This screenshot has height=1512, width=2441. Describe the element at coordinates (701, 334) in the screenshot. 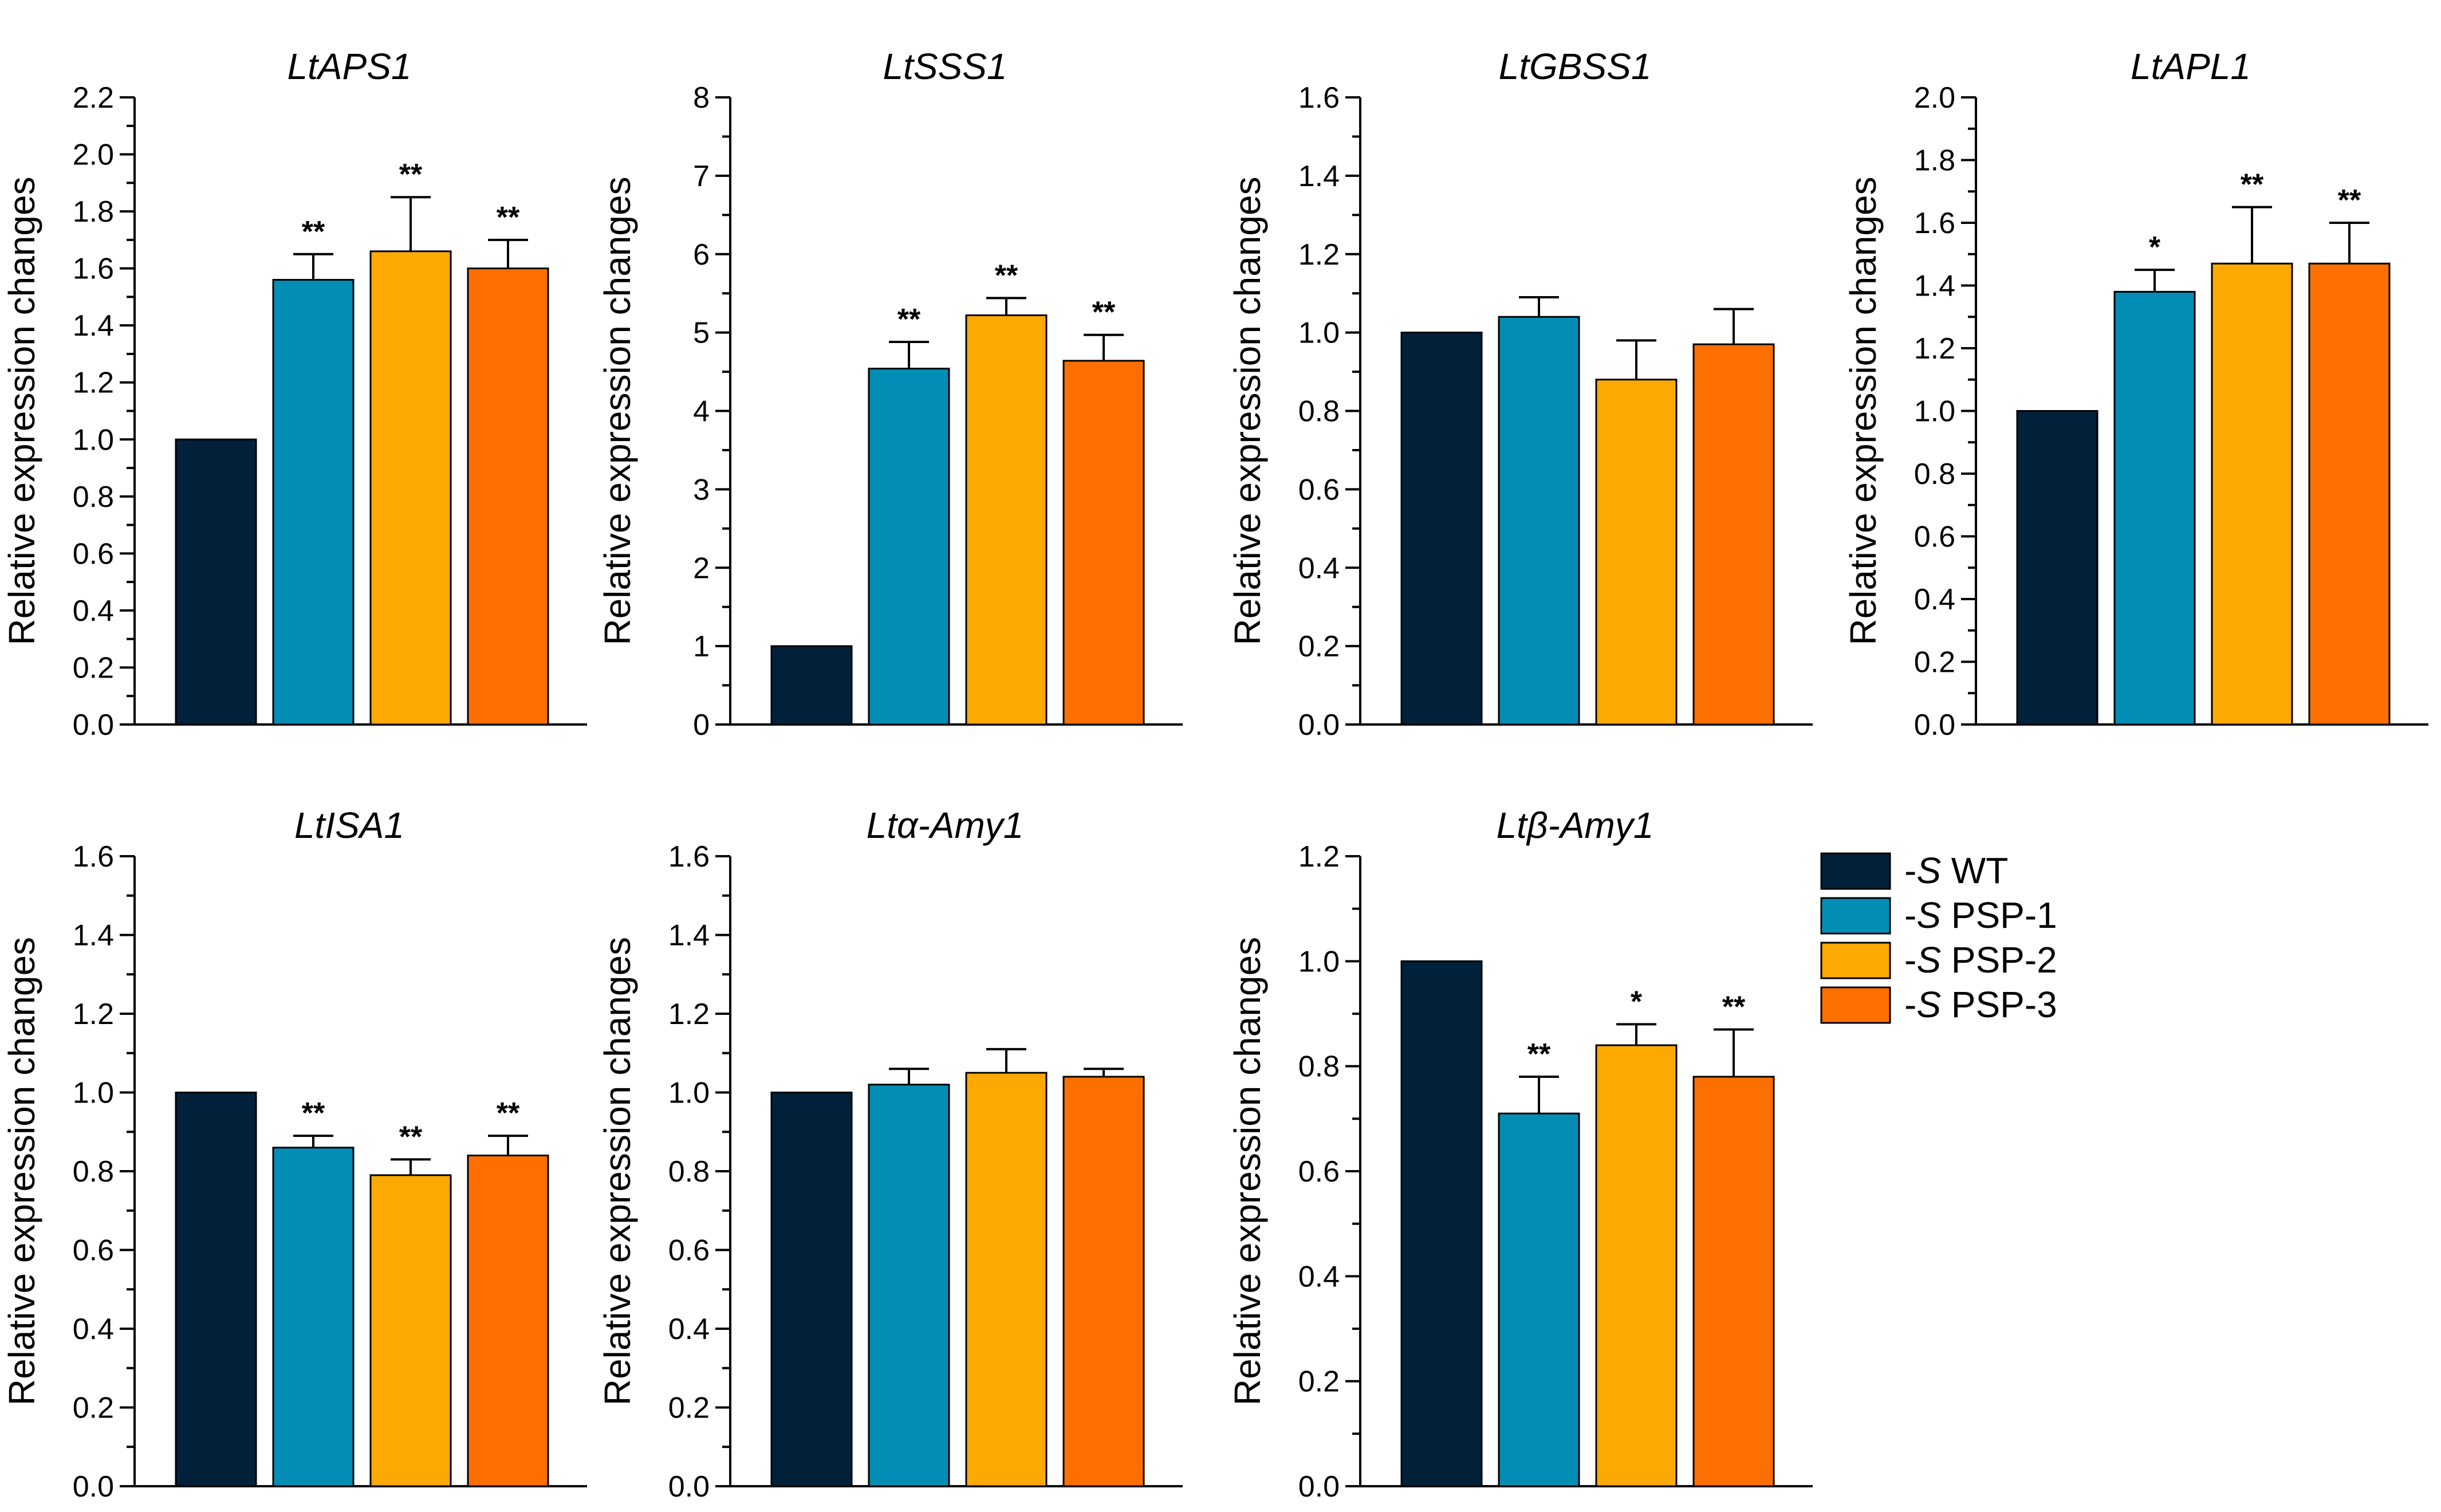

I see `y-tick-label: 5` at that location.